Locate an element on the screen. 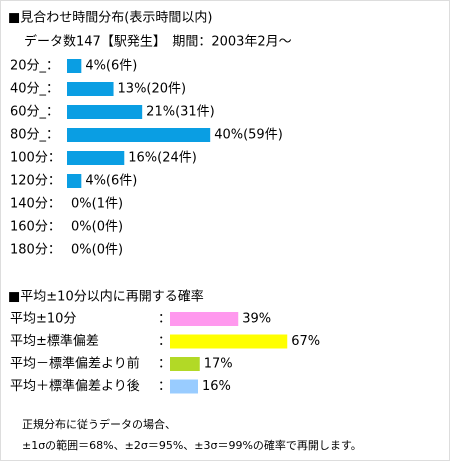  category-label: 160分： is located at coordinates (35, 227).